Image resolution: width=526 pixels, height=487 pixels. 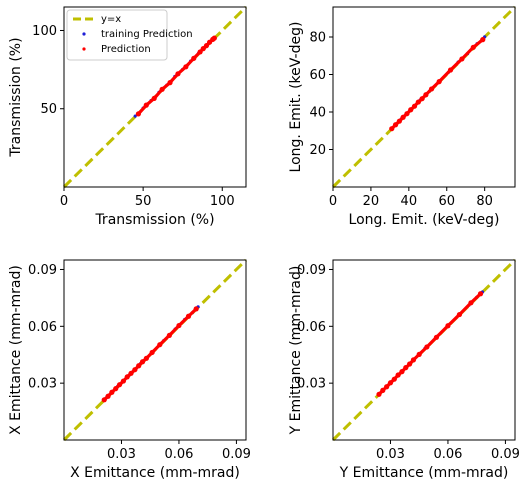 What do you see at coordinates (16, 97) in the screenshot?
I see `y-axis-label: Transmission (%)` at bounding box center [16, 97].